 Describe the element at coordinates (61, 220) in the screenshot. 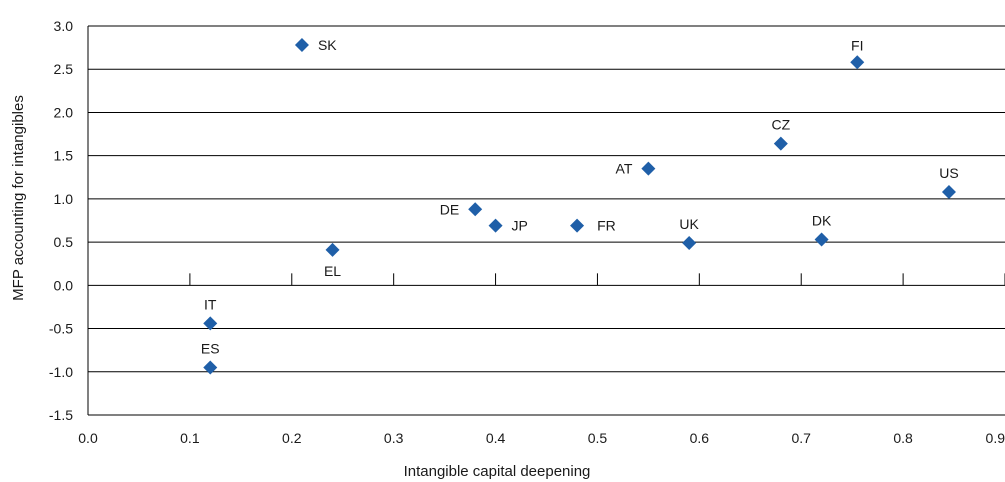

I see `y-axis-tick-labels: 3.0 2.5 2.0 1.5 1.0 0.5 0.0 -0.5 -1.0 -1.5` at that location.